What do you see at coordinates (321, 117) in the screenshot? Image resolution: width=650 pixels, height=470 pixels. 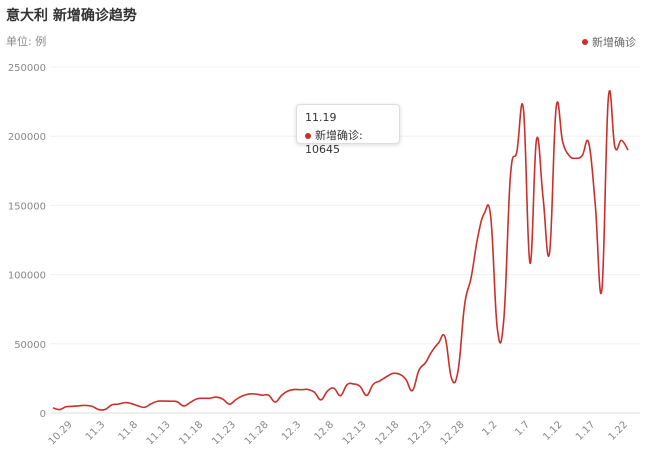 I see `tooltip-title: 11.19` at bounding box center [321, 117].